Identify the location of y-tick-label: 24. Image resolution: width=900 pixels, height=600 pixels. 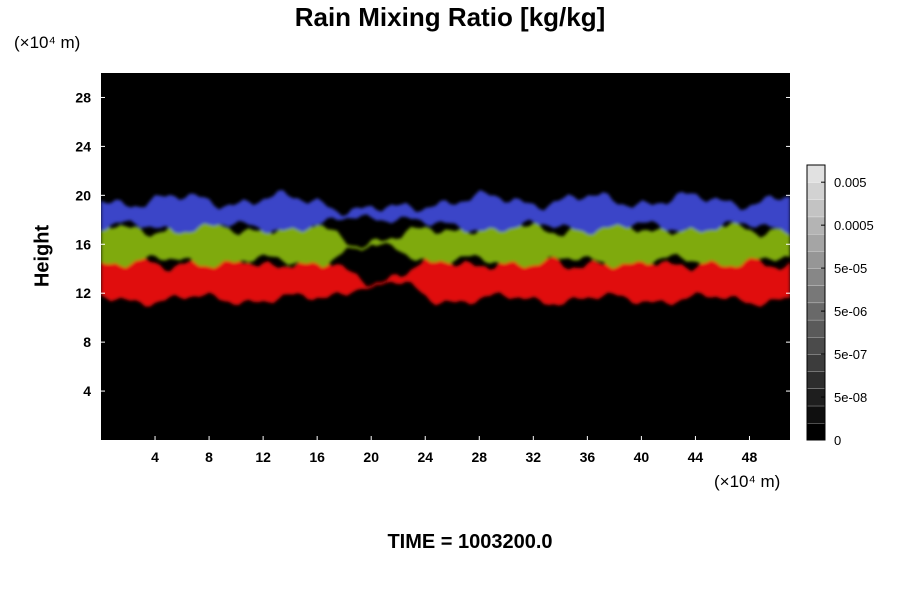
(83, 146).